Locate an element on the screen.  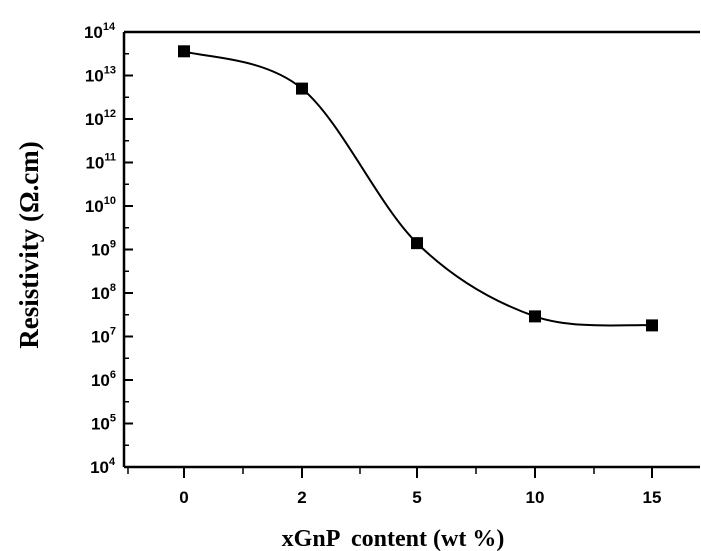
y-tick-label: 10⁹ is located at coordinates (103, 249).